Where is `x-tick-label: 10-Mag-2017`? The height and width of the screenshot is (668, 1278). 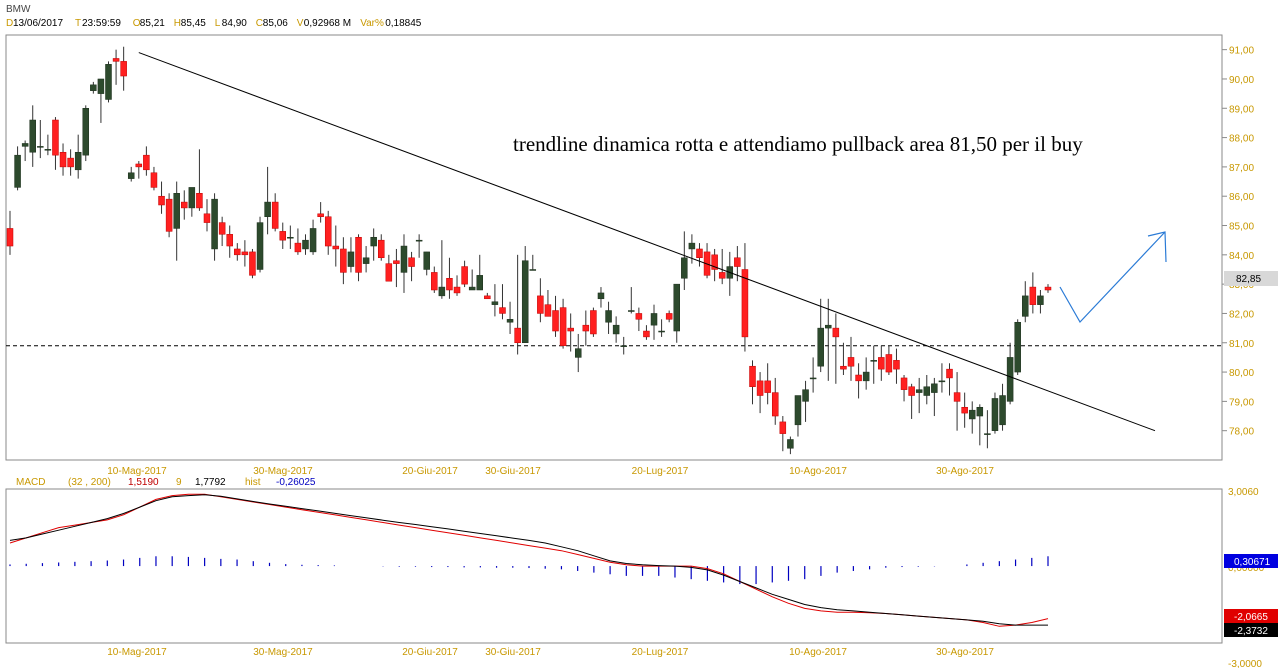 x-tick-label: 10-Mag-2017 is located at coordinates (137, 471).